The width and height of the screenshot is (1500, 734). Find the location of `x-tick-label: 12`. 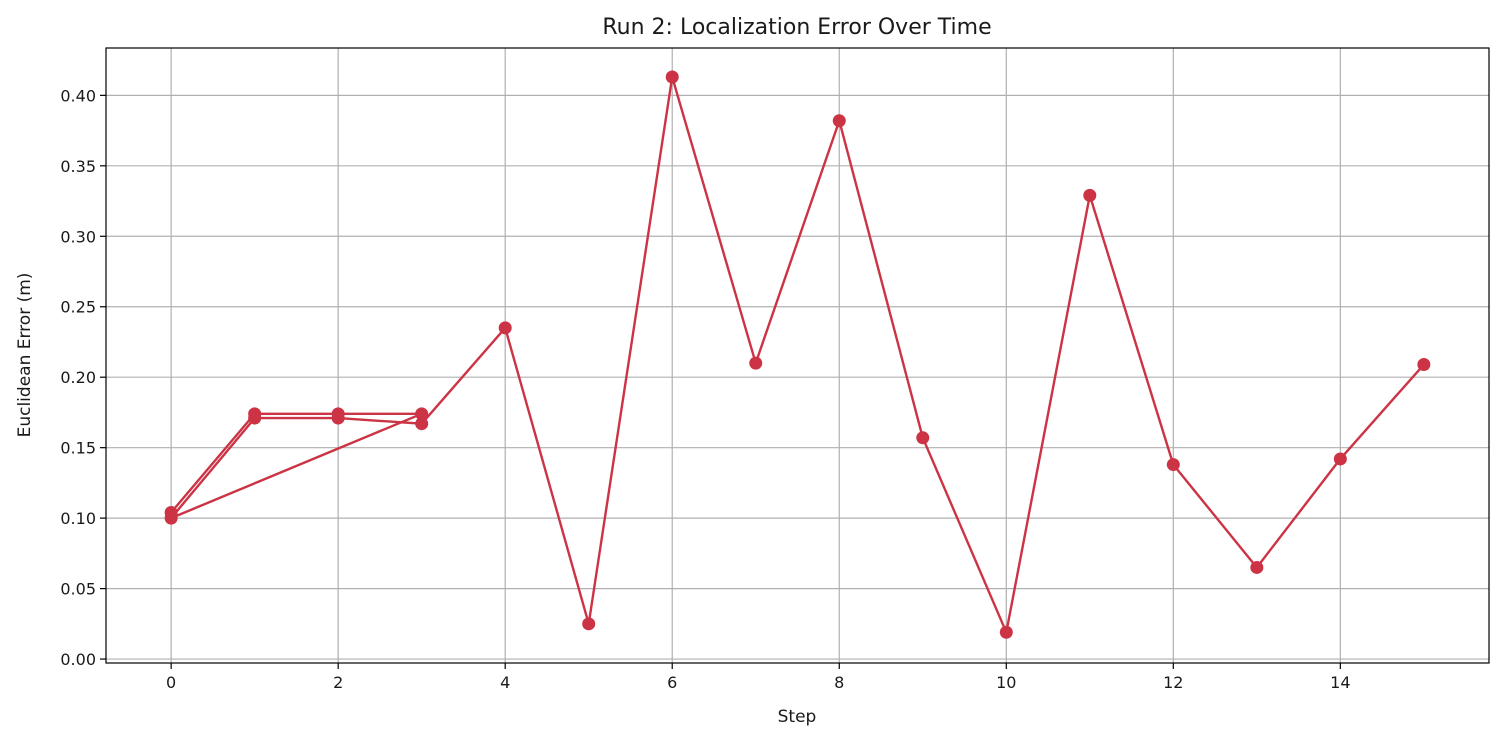

x-tick-label: 12 is located at coordinates (1173, 682).